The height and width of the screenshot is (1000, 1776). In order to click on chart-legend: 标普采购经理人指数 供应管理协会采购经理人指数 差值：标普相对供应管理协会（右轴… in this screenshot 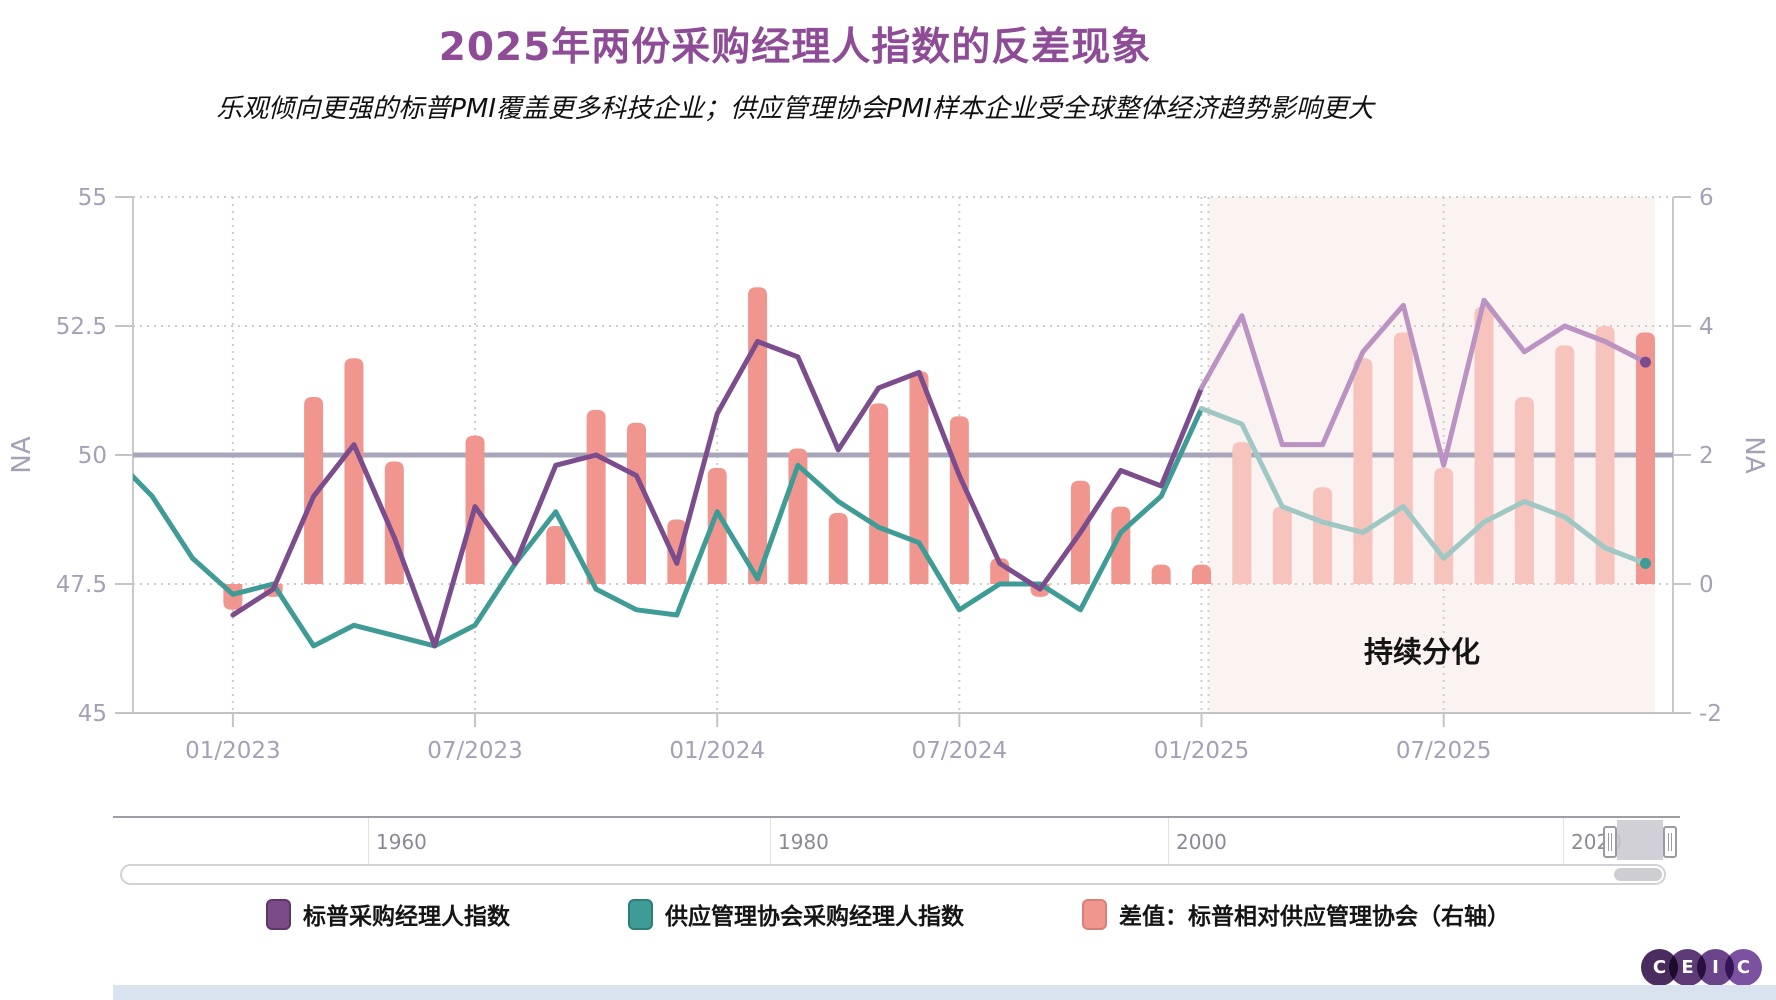, I will do `click(888, 914)`.